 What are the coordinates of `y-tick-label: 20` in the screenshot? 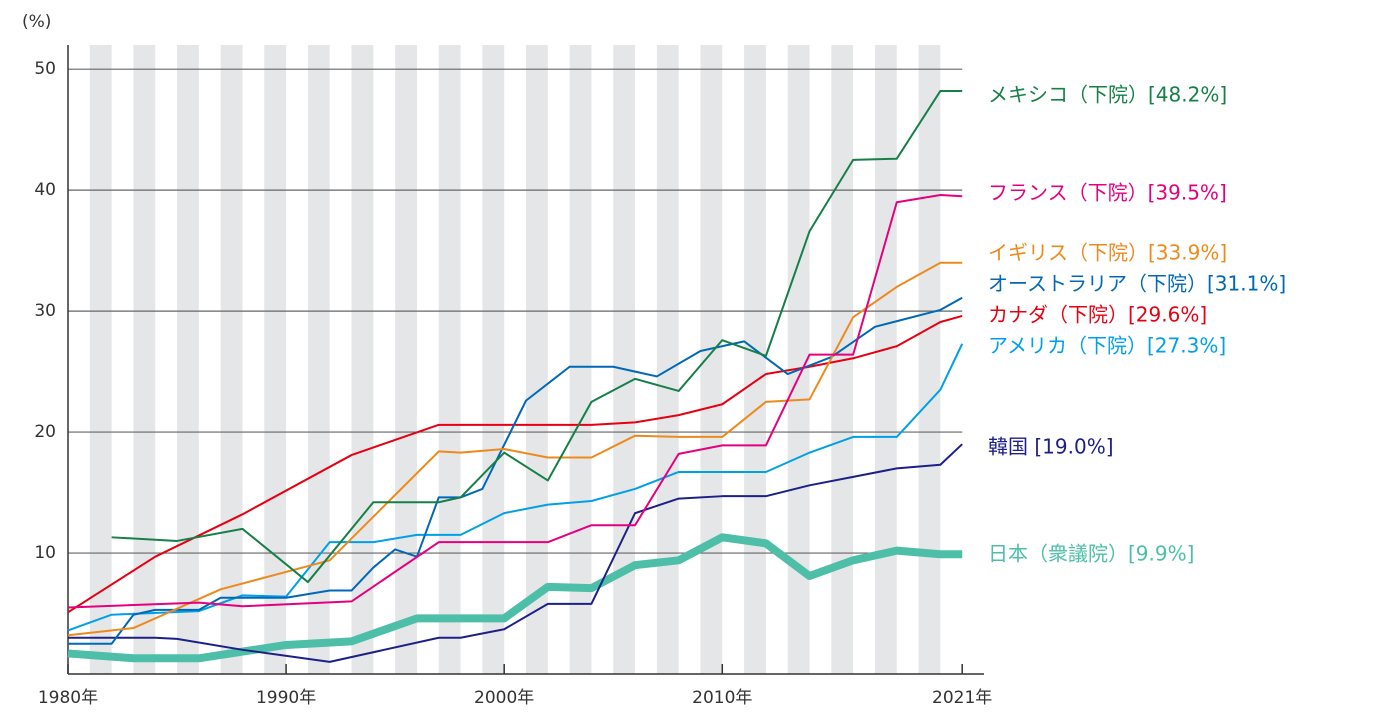 It's located at (45, 432).